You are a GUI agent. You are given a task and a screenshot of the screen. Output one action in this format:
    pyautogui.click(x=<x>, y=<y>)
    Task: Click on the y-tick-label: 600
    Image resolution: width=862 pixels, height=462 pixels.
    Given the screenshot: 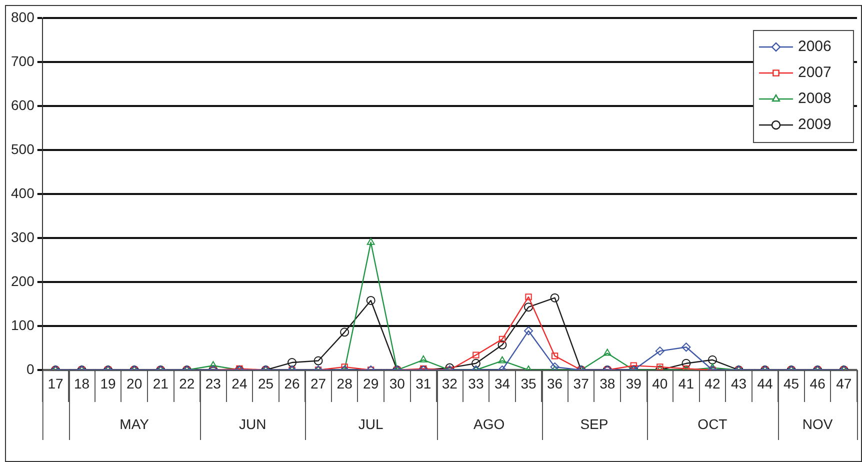 What is the action you would take?
    pyautogui.click(x=23, y=104)
    